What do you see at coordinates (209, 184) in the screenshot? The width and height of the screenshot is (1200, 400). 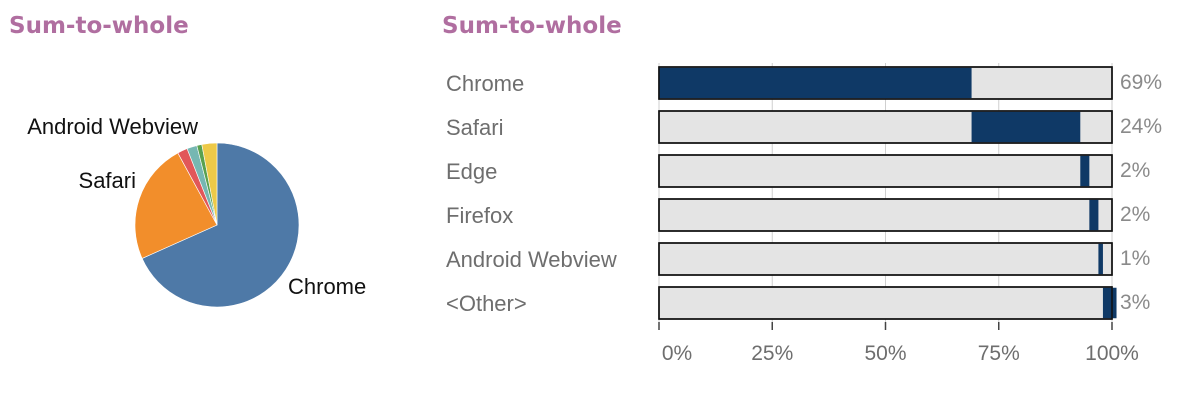 I see `pie-slice-other` at bounding box center [209, 184].